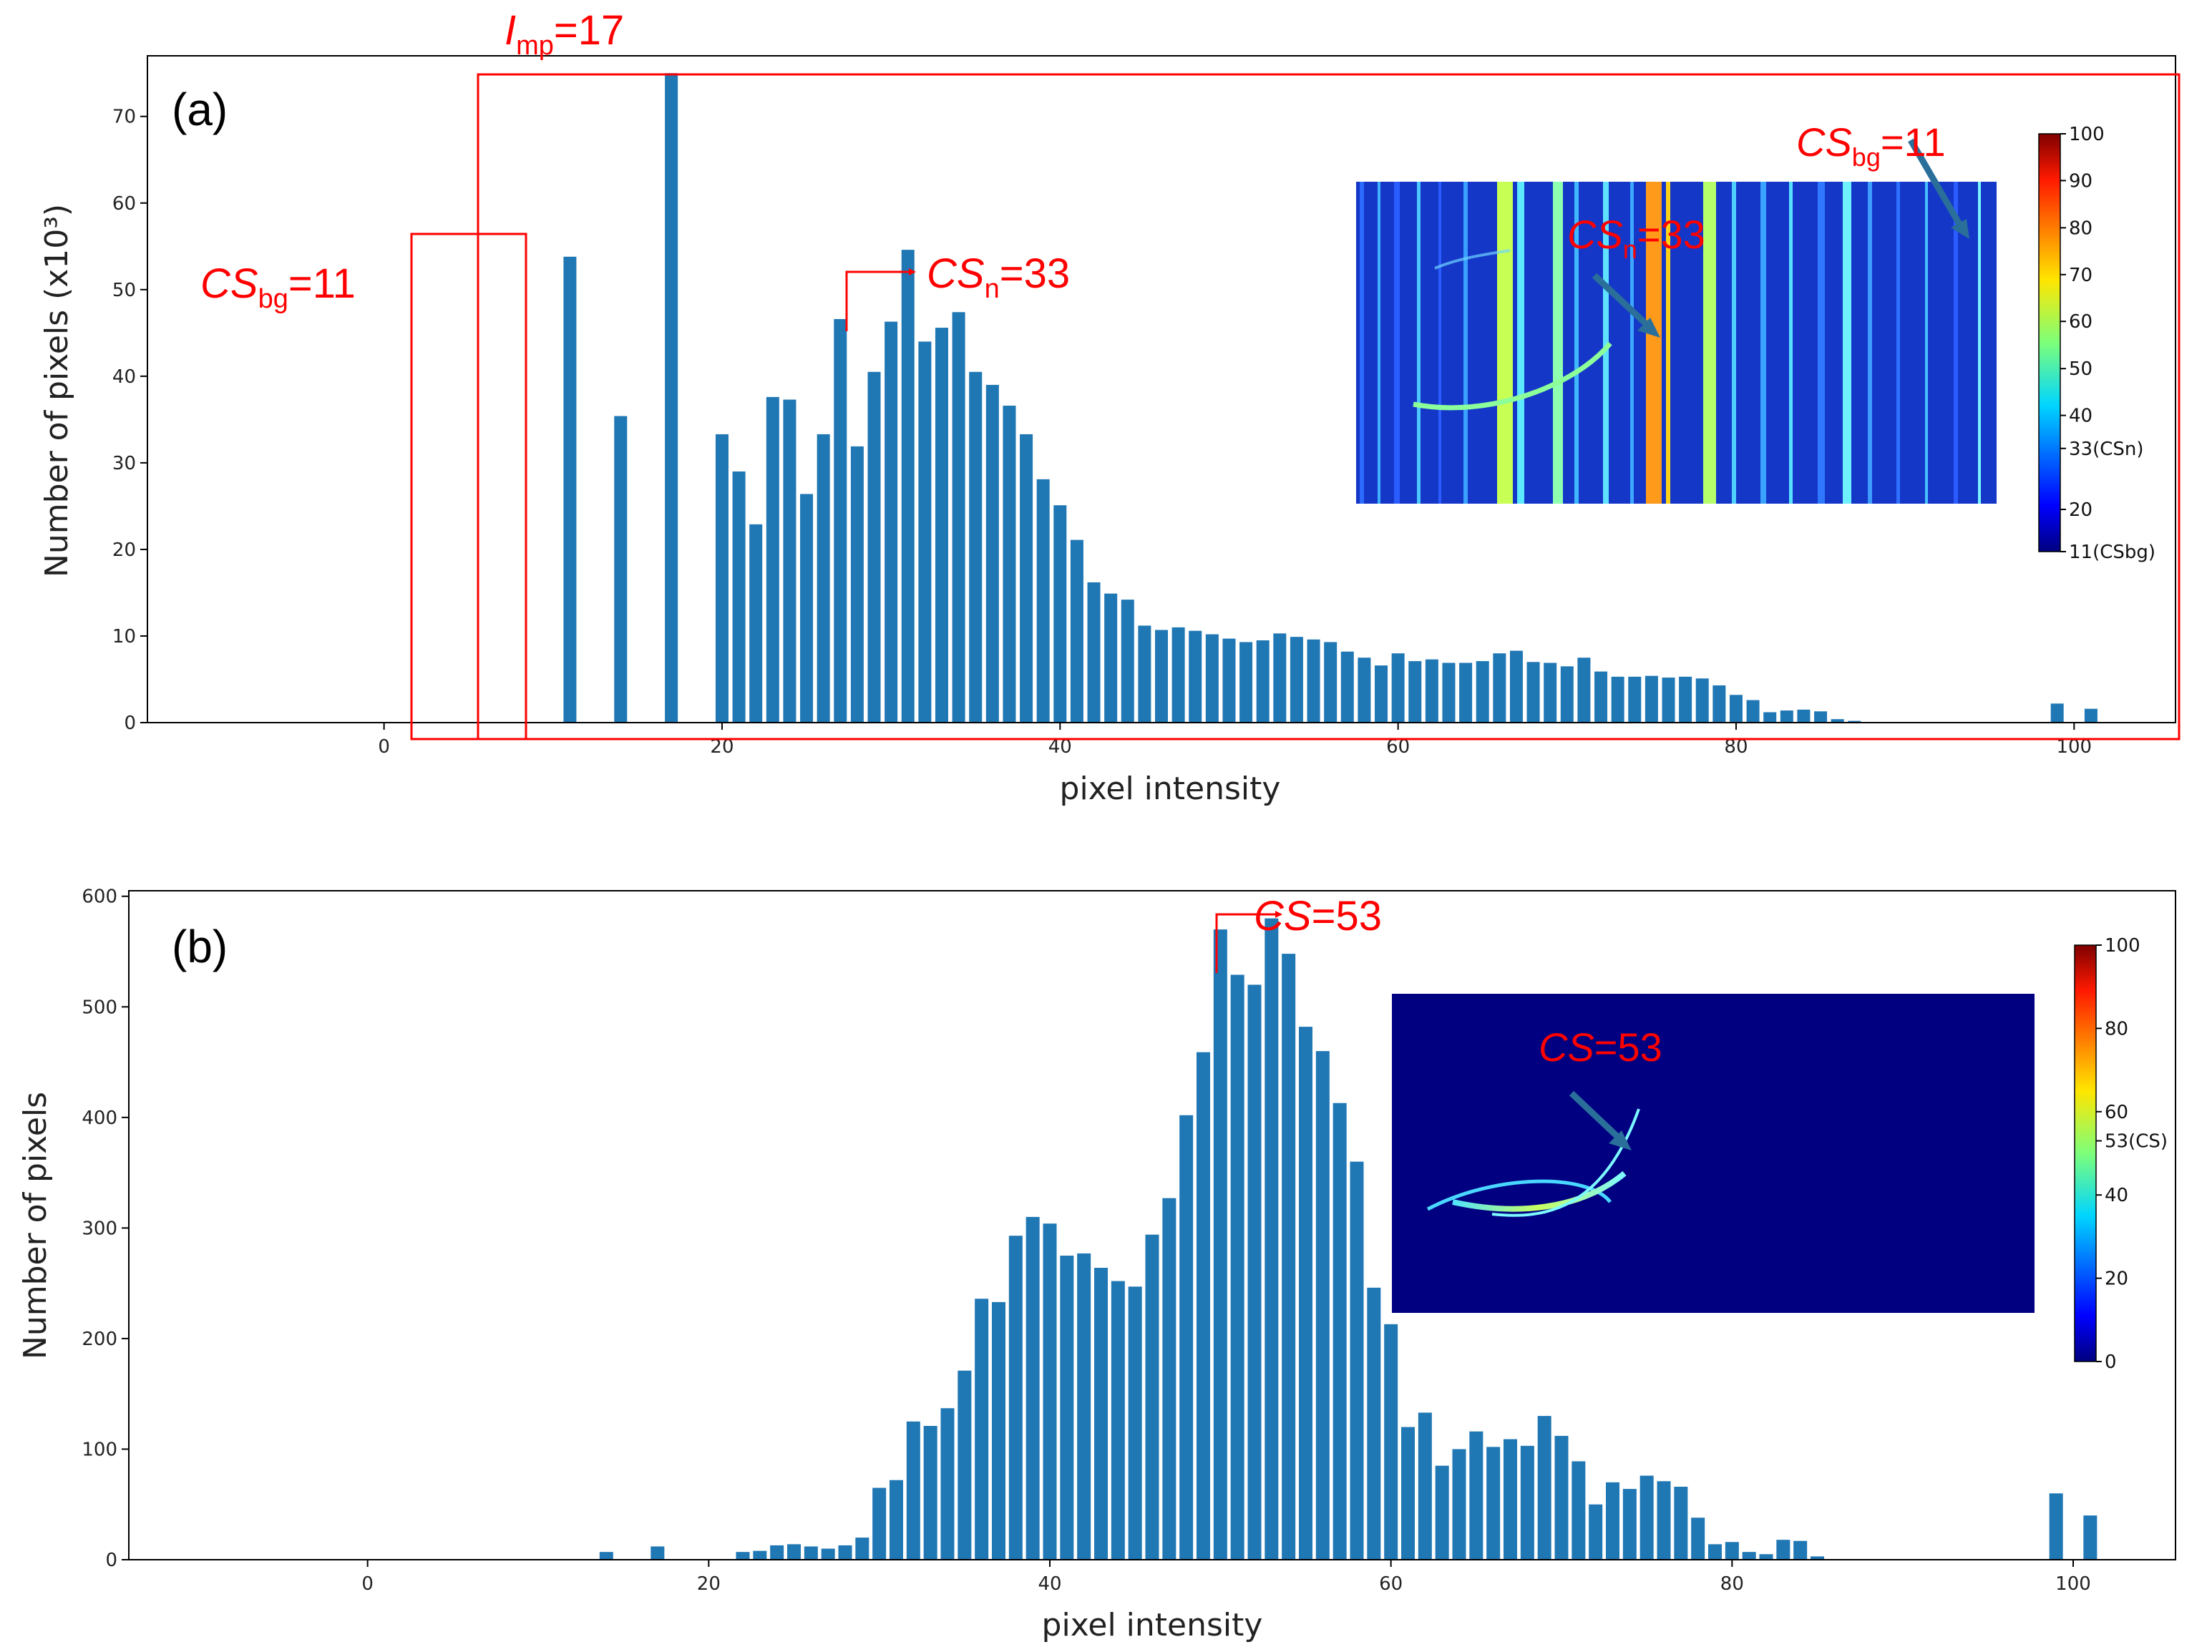  Describe the element at coordinates (2080, 510) in the screenshot. I see `colorbar-tick-label-a: 20` at that location.